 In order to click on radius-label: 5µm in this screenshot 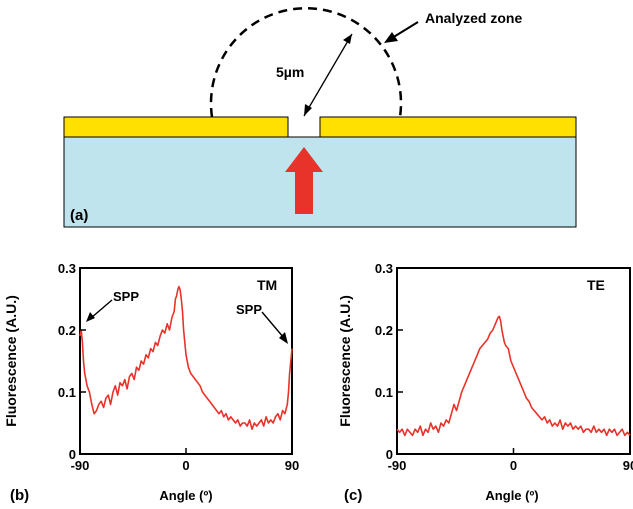, I will do `click(290, 72)`.